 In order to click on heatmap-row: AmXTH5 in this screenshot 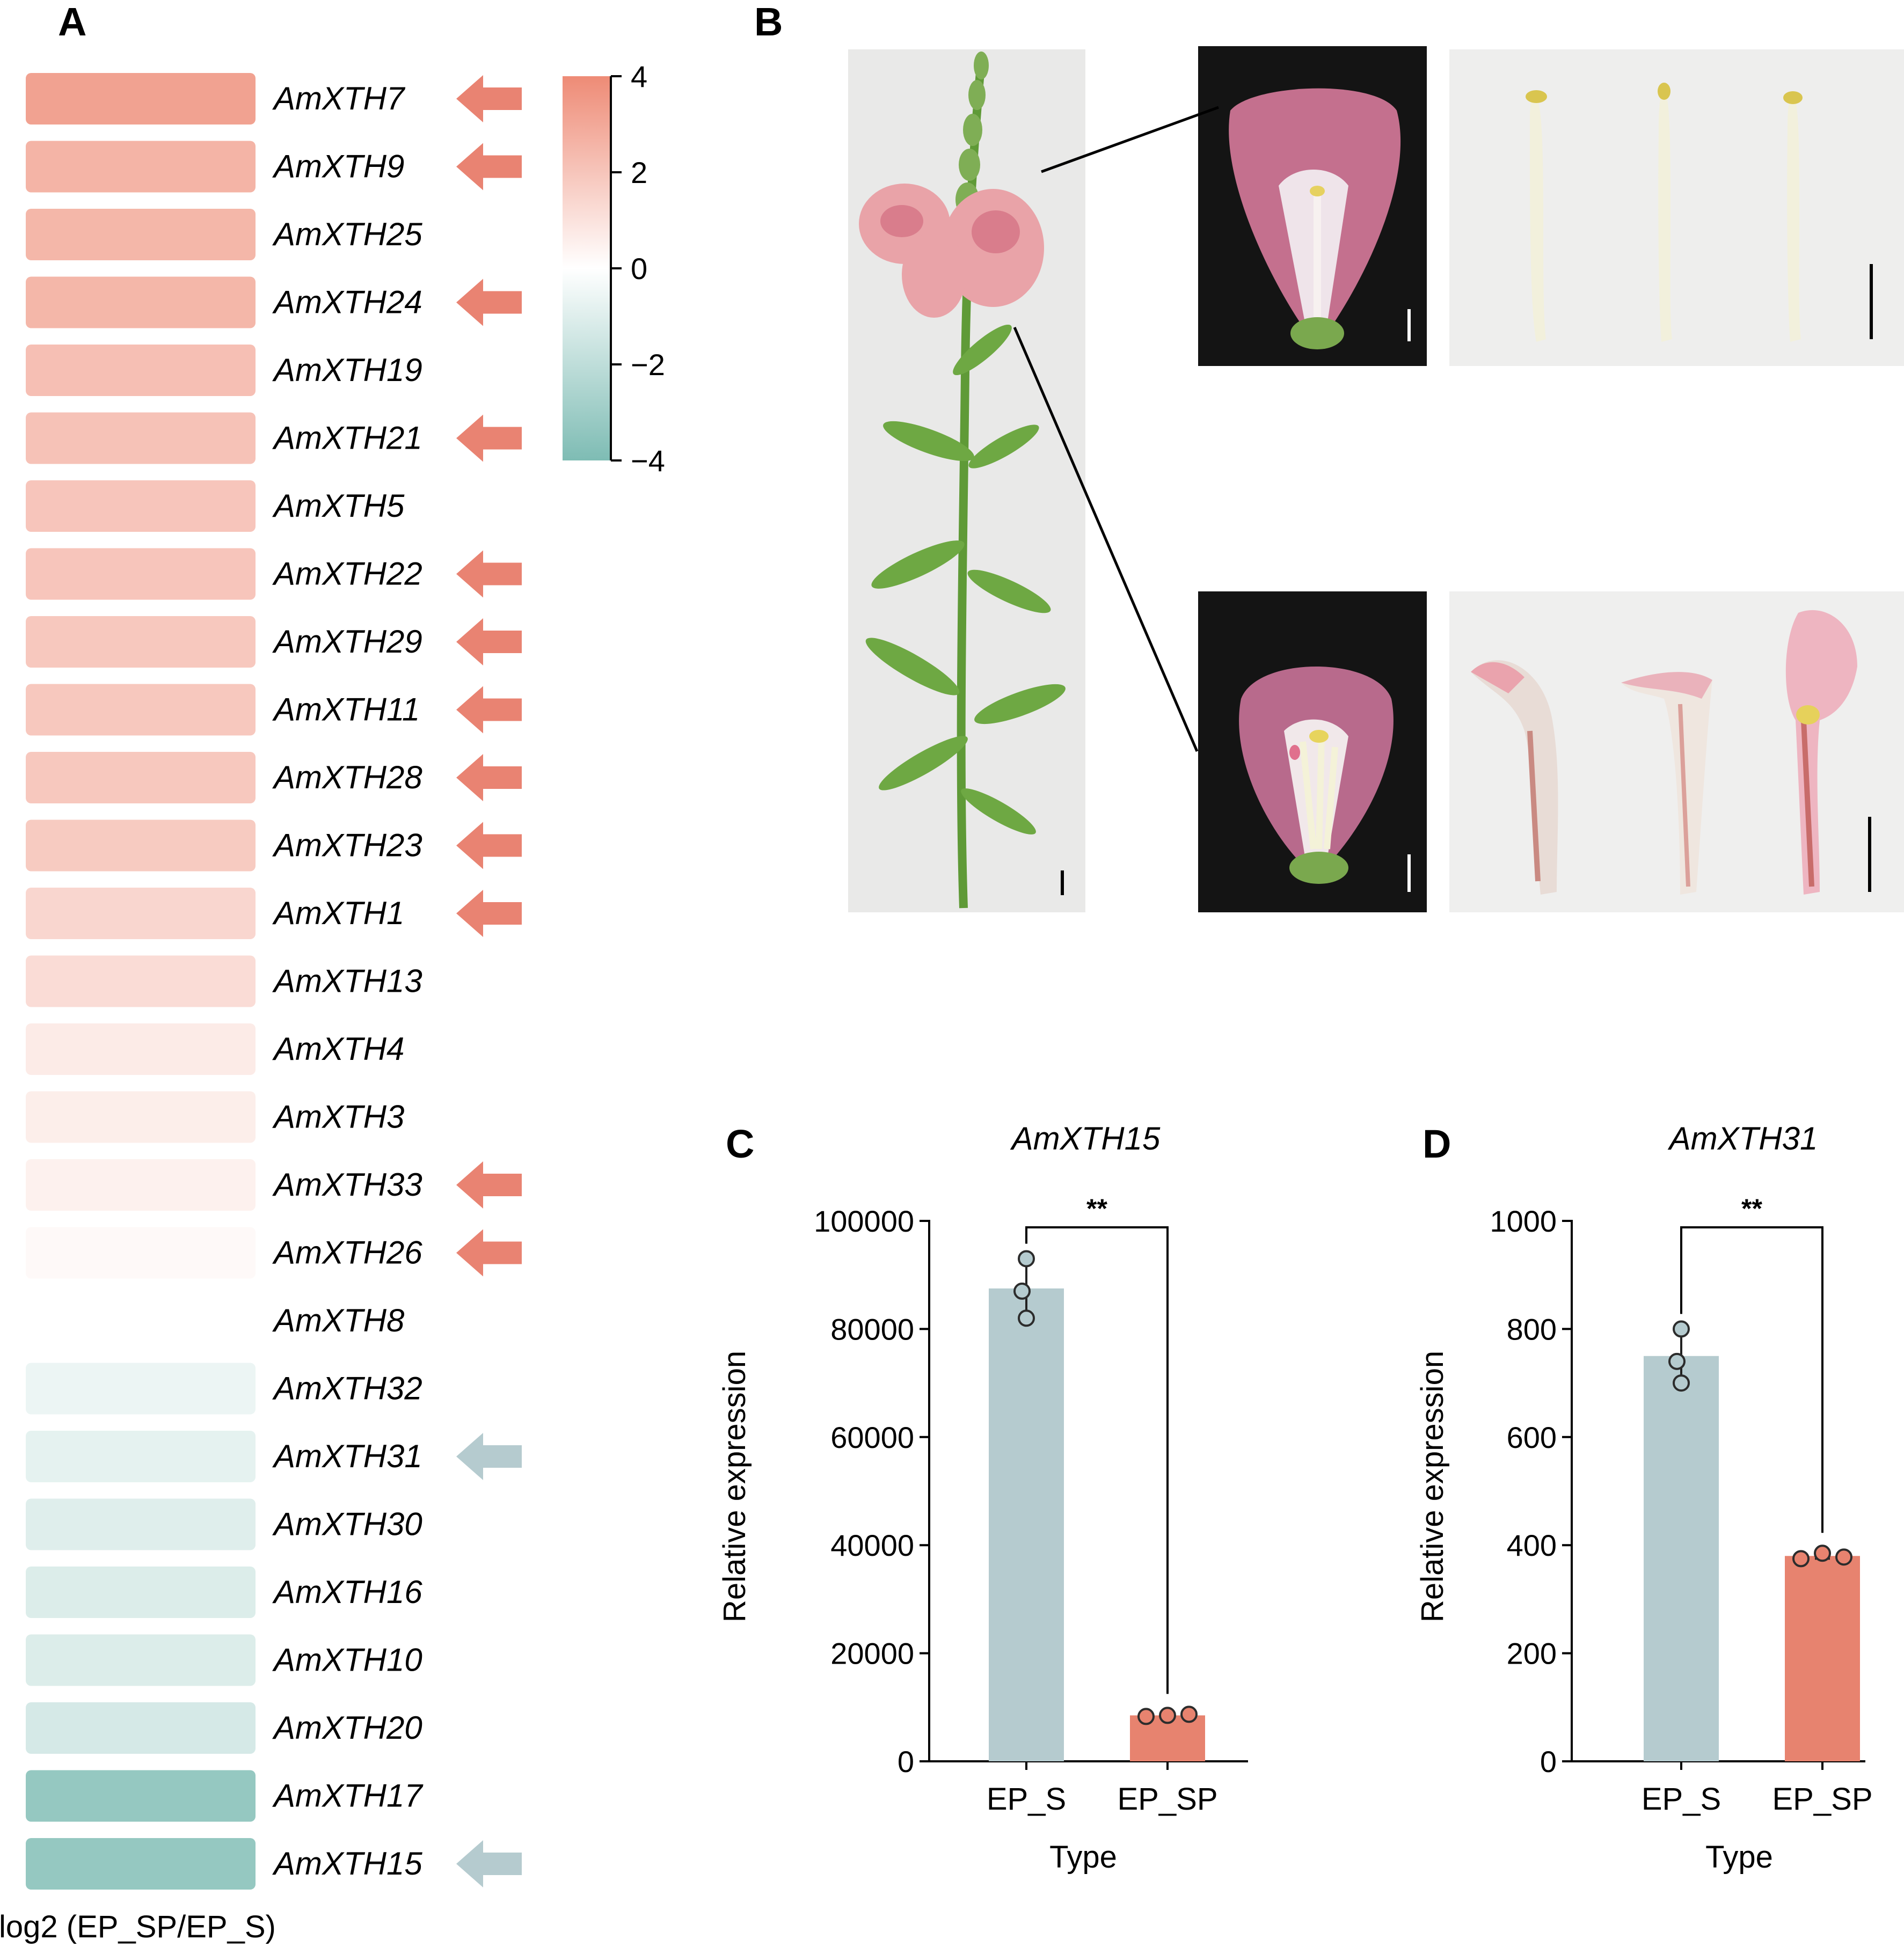, I will do `click(215, 506)`.